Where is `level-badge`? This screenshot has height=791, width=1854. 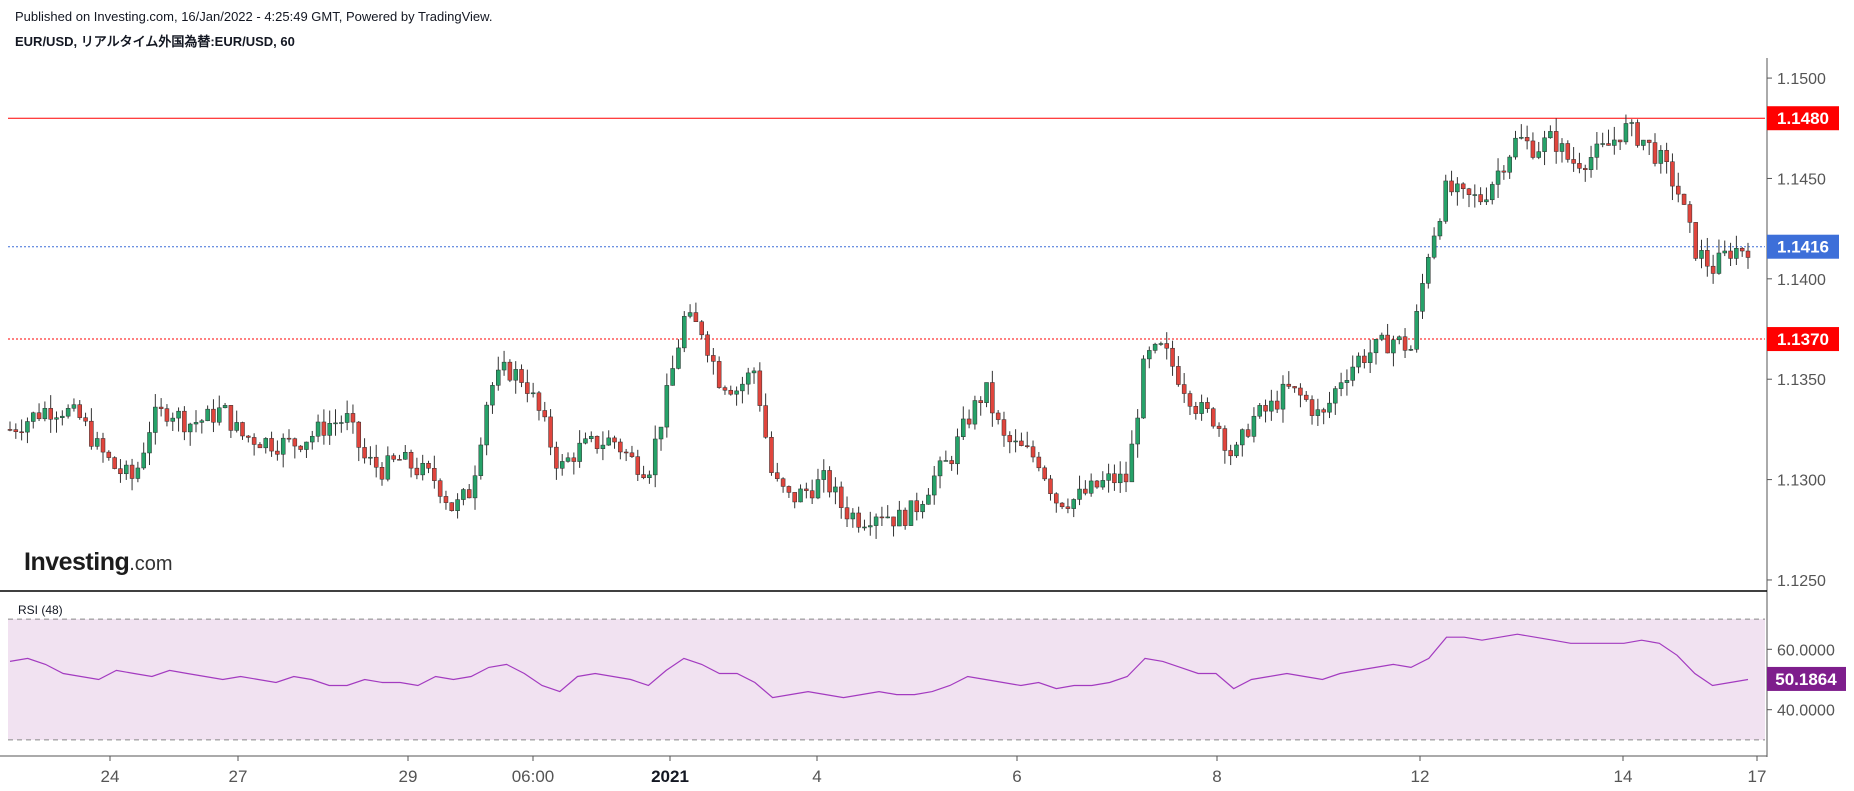 level-badge is located at coordinates (1803, 339).